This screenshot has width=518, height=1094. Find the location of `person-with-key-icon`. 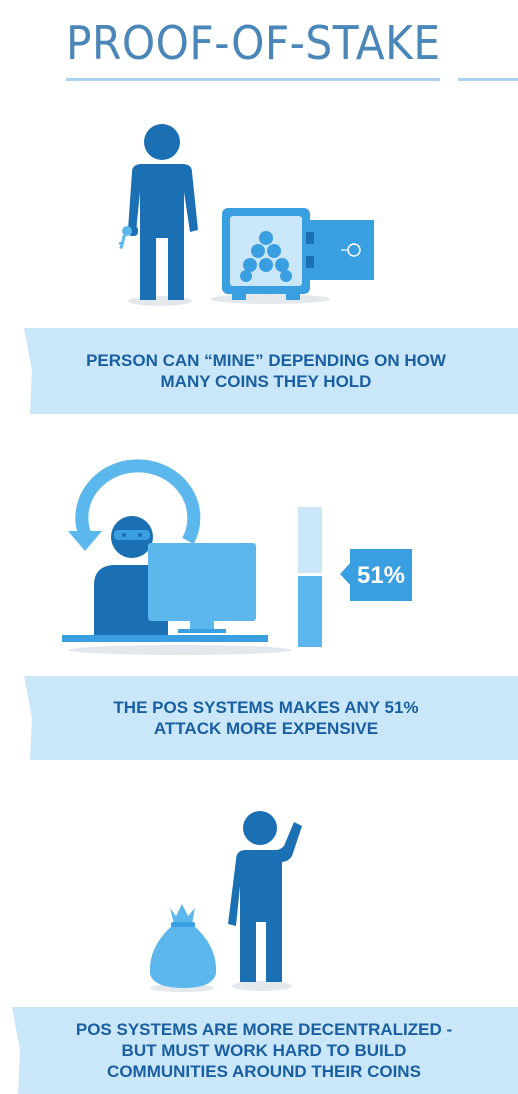

person-with-key-icon is located at coordinates (163, 212).